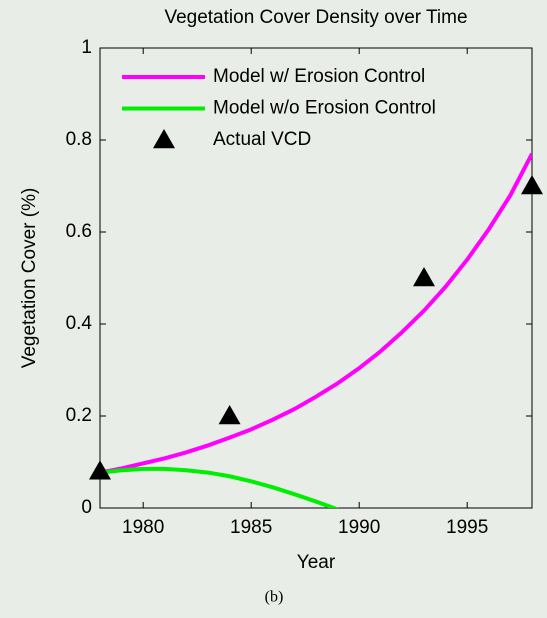 This screenshot has height=618, width=547. What do you see at coordinates (319, 76) in the screenshot?
I see `legend-label: Model w/ Erosion Control` at bounding box center [319, 76].